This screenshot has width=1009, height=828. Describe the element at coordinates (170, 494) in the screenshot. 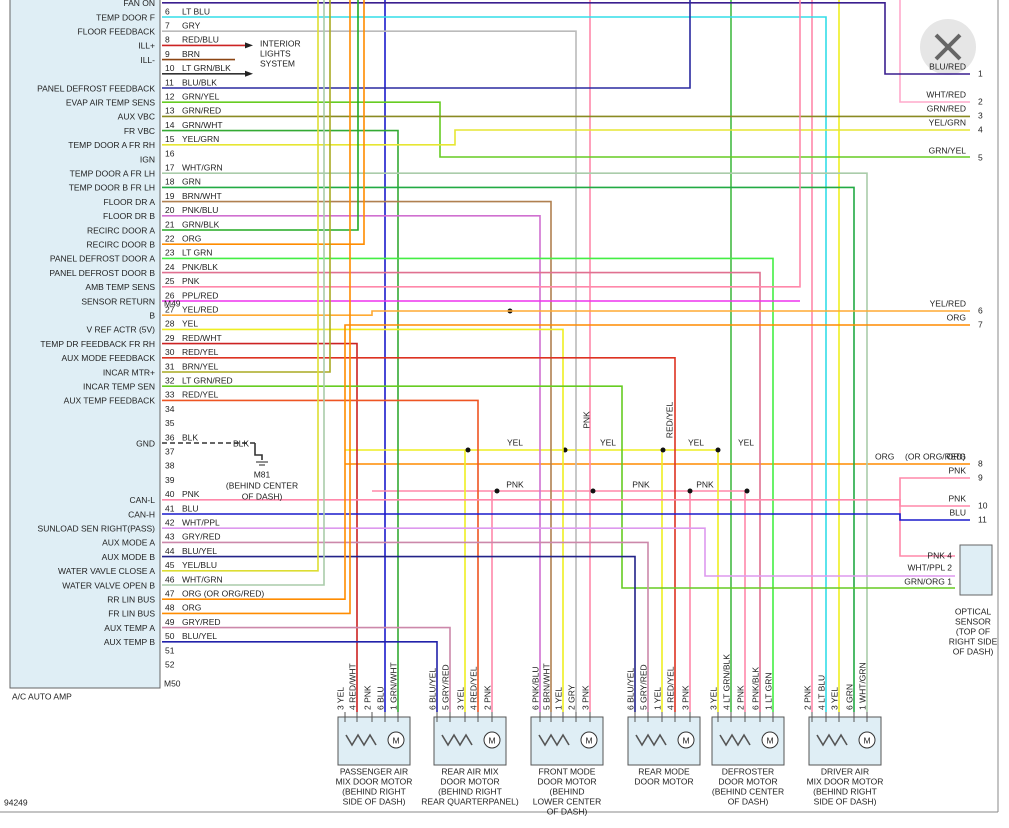

I see `pin-number: 40` at that location.